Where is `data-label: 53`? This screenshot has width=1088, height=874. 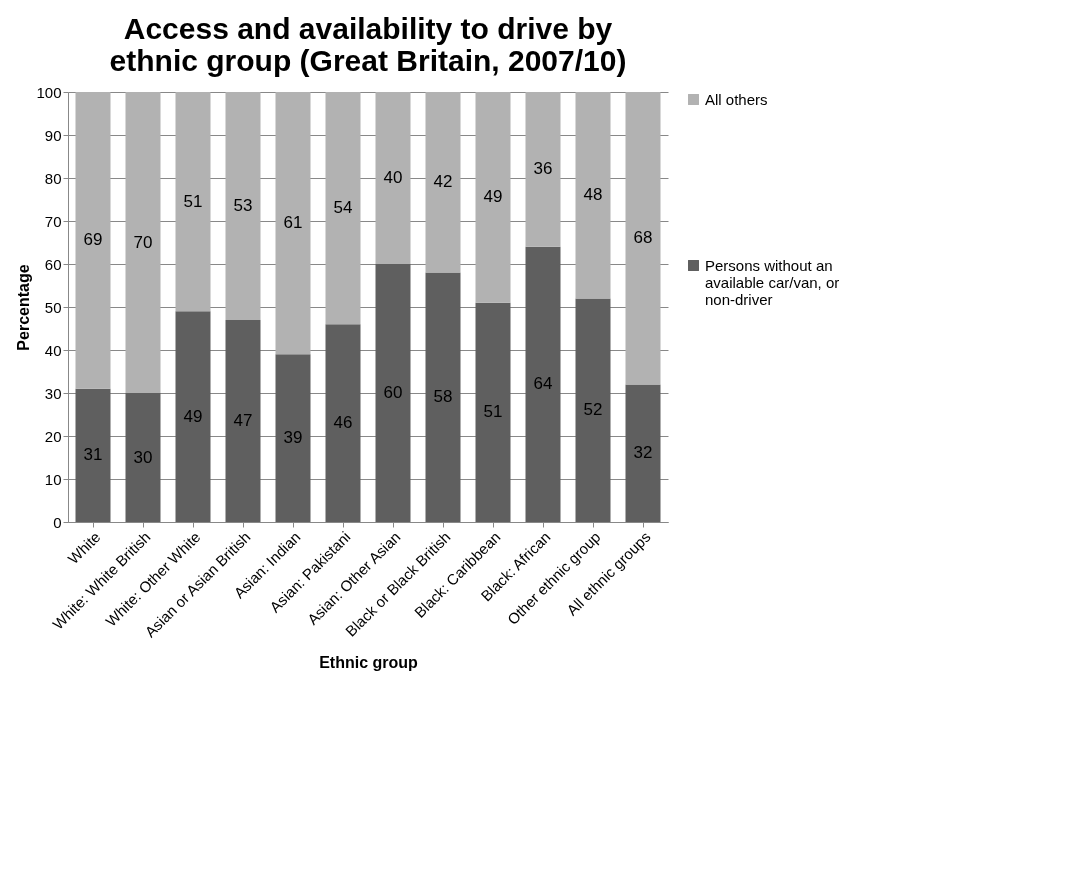 data-label: 53 is located at coordinates (243, 205).